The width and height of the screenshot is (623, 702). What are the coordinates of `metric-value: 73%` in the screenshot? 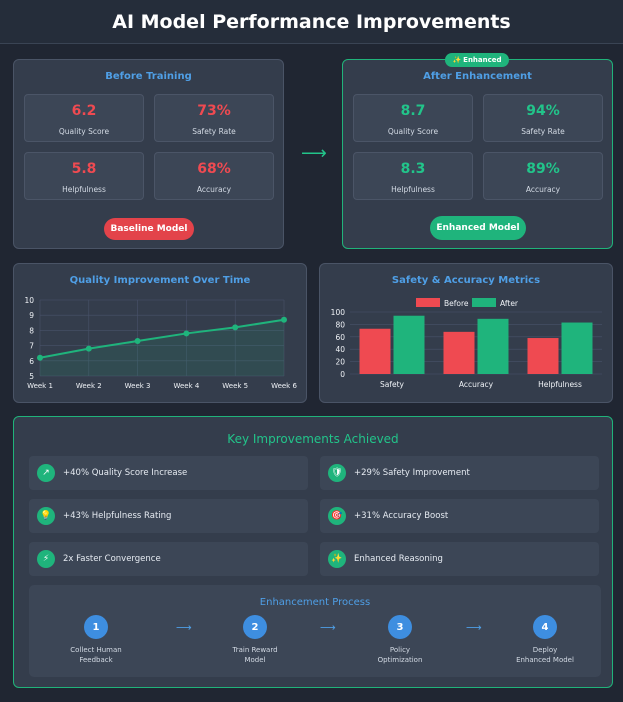 It's located at (214, 111).